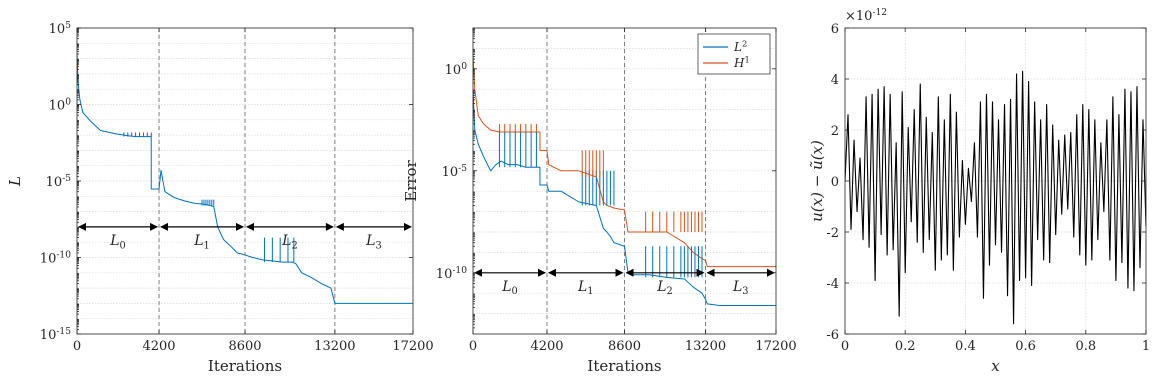 This screenshot has width=1153, height=391. Describe the element at coordinates (832, 335) in the screenshot. I see `y-tick-label: -6` at that location.